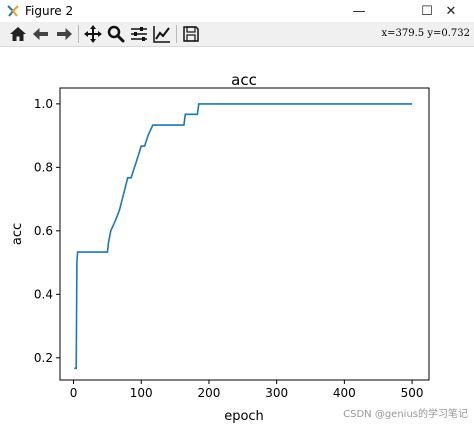  What do you see at coordinates (412, 393) in the screenshot?
I see `x-tick-label: 500` at bounding box center [412, 393].